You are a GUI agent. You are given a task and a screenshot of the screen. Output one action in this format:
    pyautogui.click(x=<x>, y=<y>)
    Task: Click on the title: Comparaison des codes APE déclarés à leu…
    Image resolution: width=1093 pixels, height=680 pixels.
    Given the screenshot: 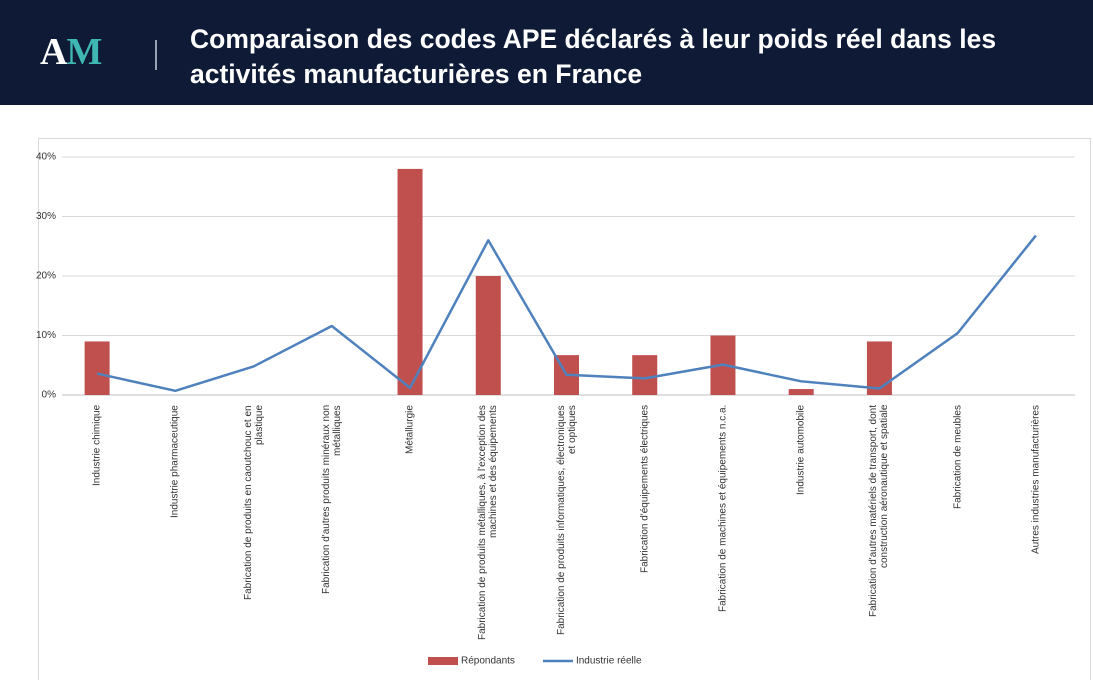 What is the action you would take?
    pyautogui.click(x=593, y=56)
    